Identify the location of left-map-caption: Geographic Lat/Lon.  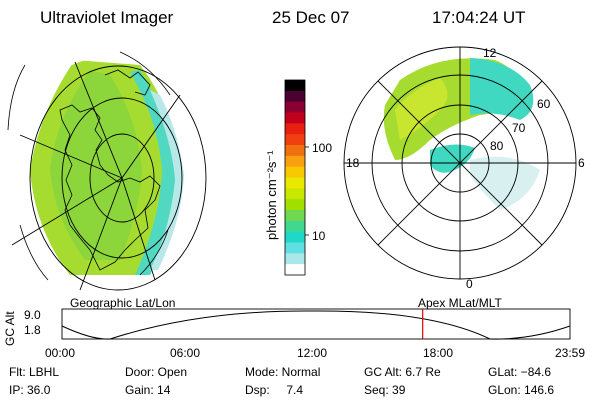
(123, 303).